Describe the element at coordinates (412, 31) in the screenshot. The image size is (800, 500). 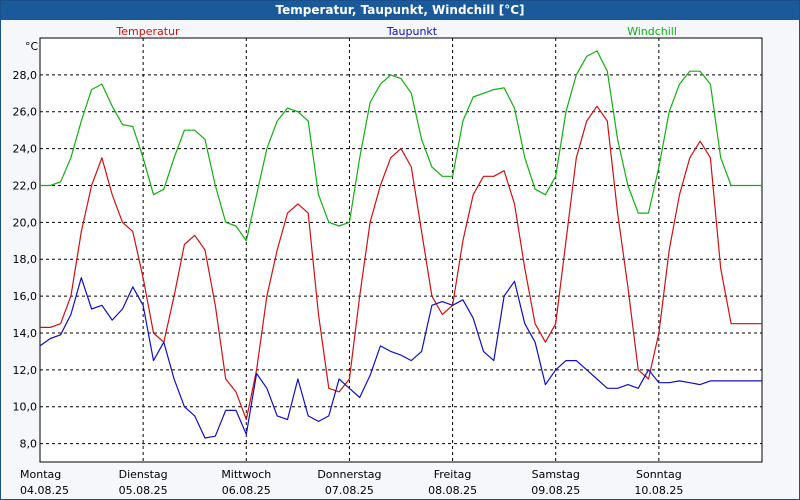
I see `legend-item-taupunkt: Taupunkt` at that location.